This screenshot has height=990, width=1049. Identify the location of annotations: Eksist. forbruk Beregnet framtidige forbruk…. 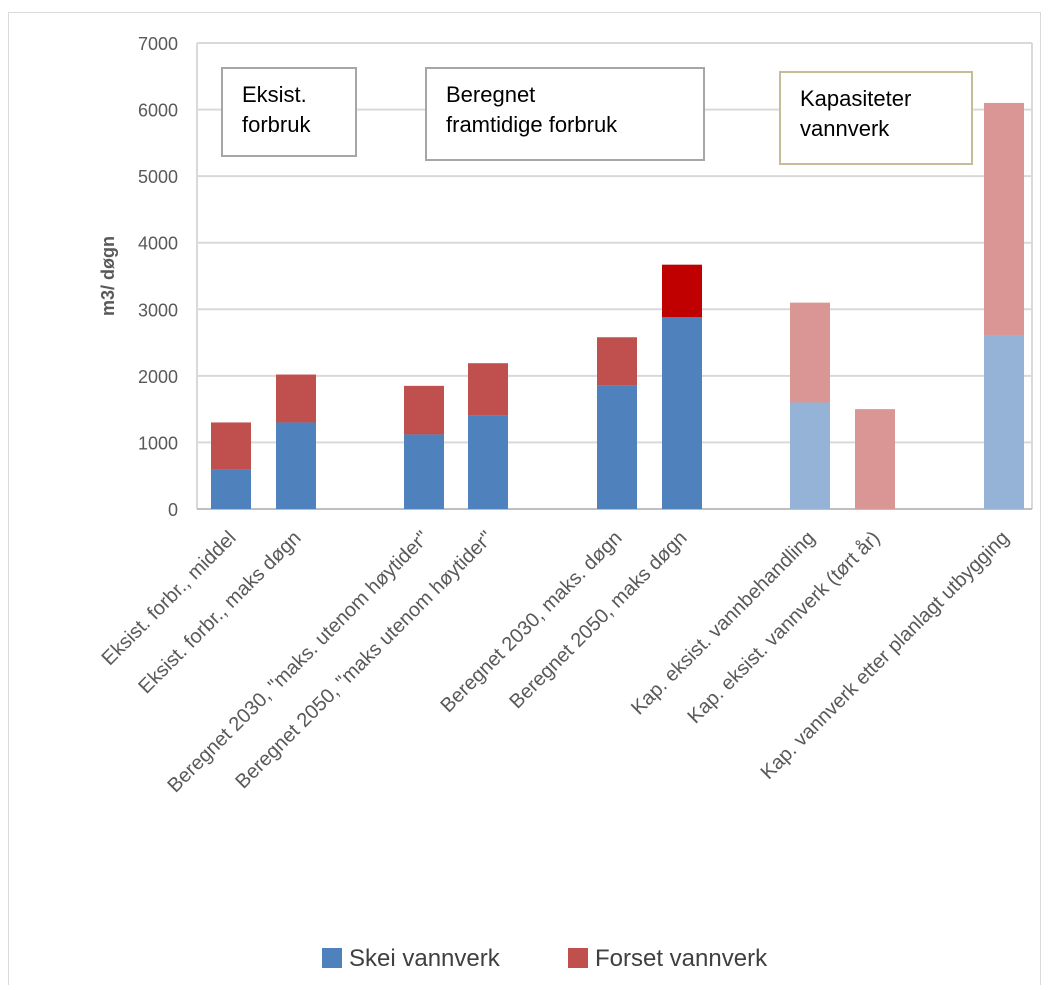
(597, 116).